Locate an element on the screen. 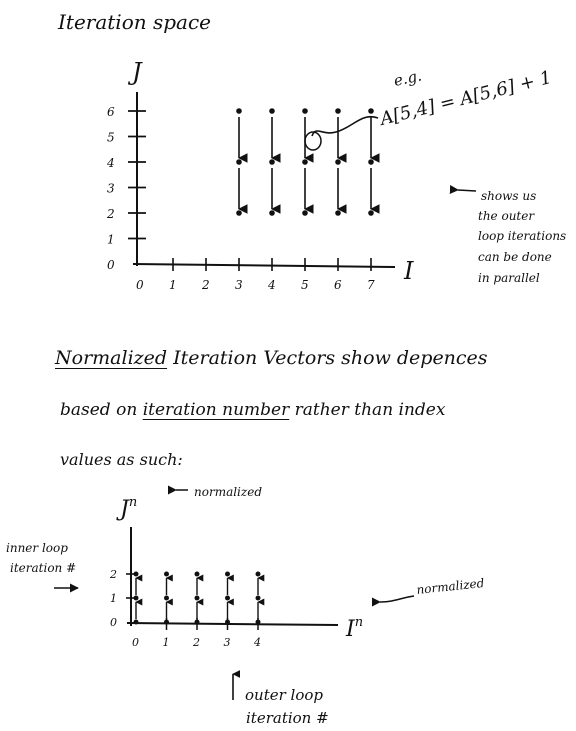 The height and width of the screenshot is (731, 576). side-note-line: loop iterations is located at coordinates (522, 236).